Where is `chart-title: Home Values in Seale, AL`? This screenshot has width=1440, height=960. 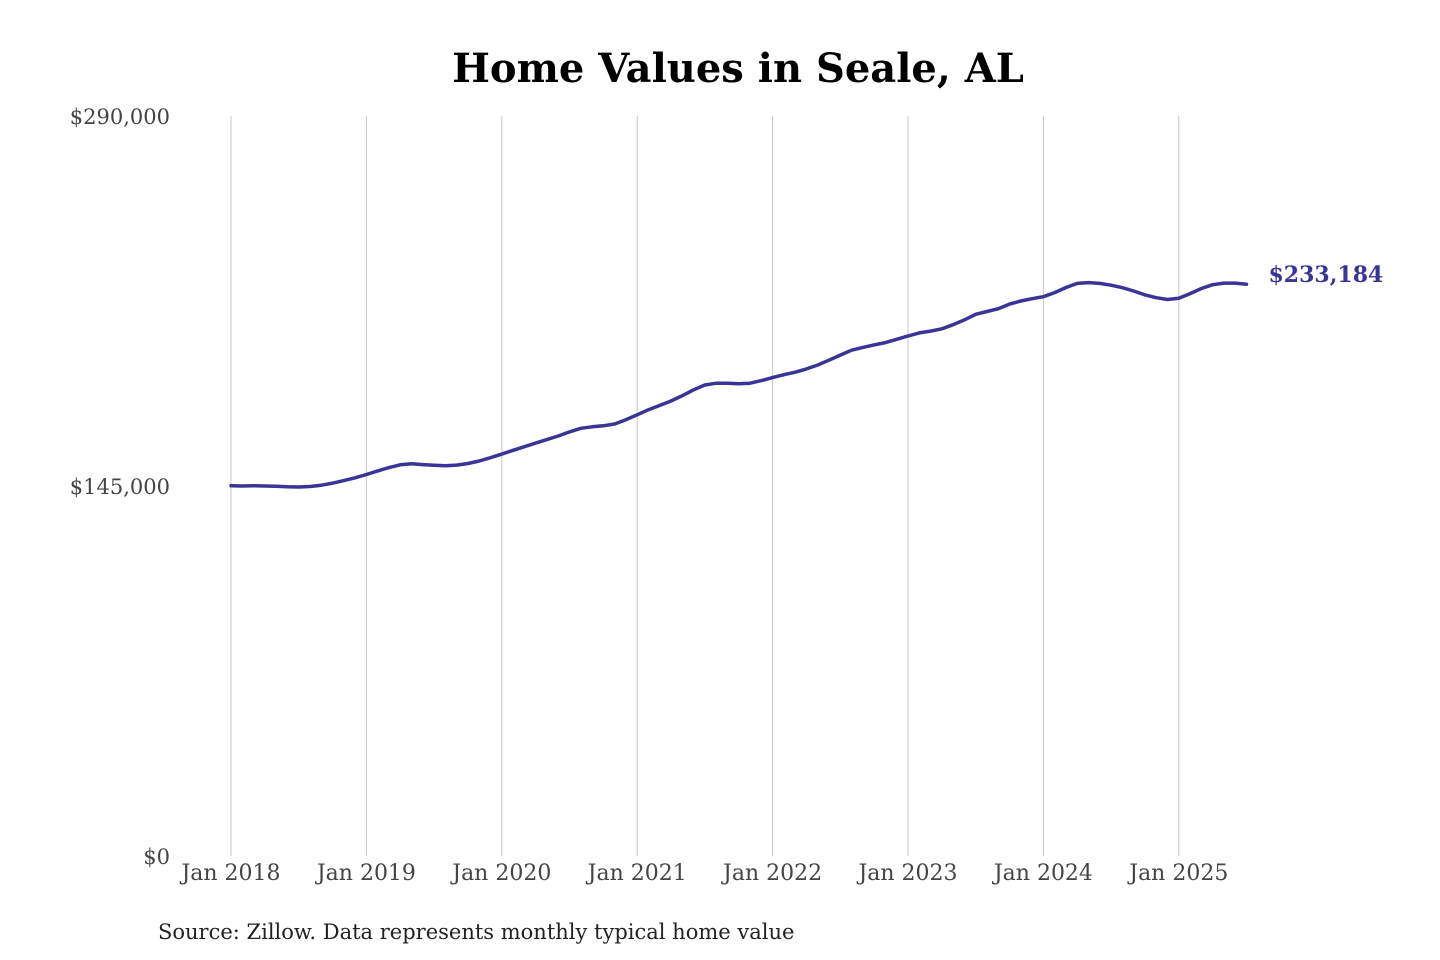
chart-title: Home Values in Seale, AL is located at coordinates (738, 68).